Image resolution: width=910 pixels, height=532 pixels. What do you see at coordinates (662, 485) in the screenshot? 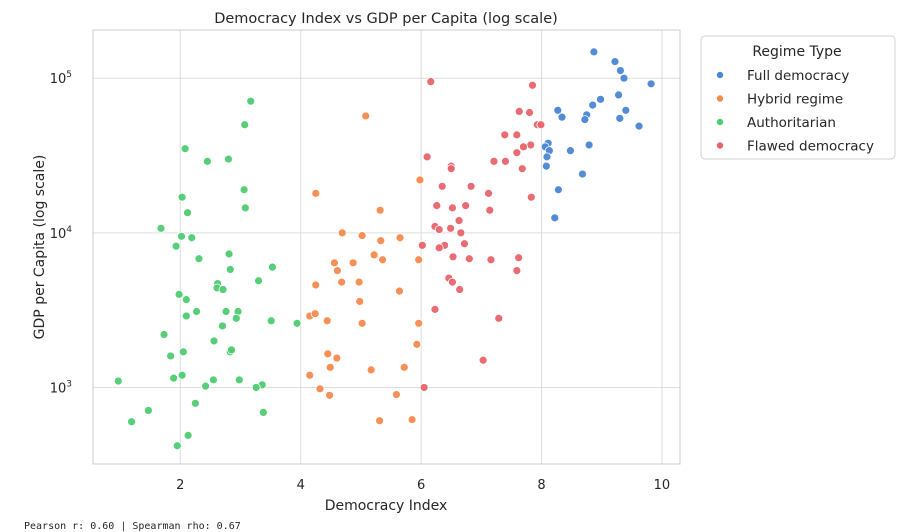
I see `x-tick-label: 10` at bounding box center [662, 485].